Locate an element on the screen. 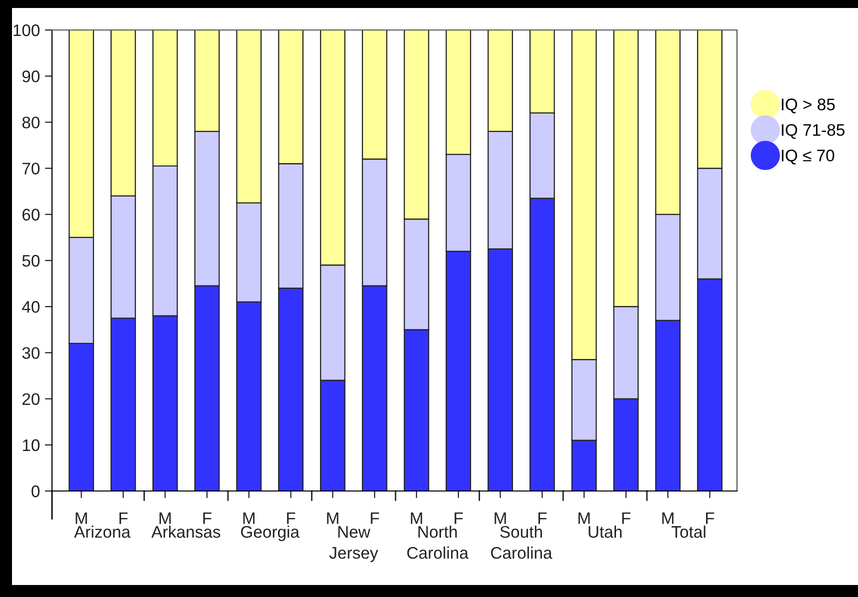 This screenshot has height=597, width=858. text: South Carolina is located at coordinates (521, 542).